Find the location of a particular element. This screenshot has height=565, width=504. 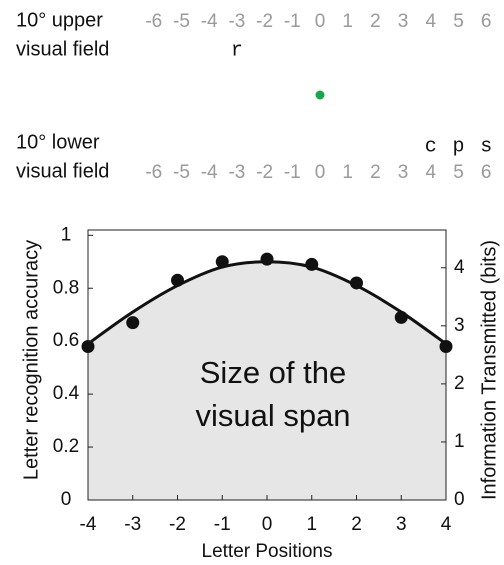

x-tick-label: 0 is located at coordinates (267, 524).